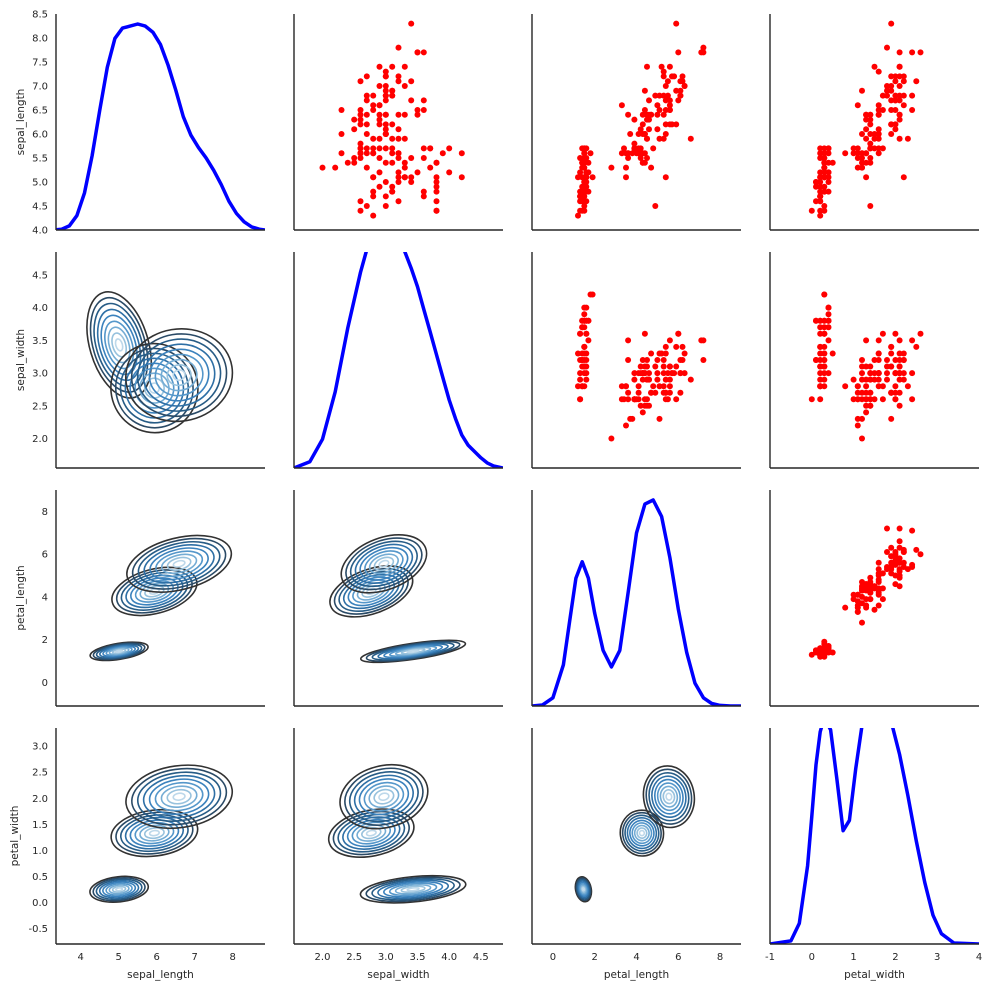 The width and height of the screenshot is (990, 991). Describe the element at coordinates (40, 159) in the screenshot. I see `y-tick-label: 5.5` at that location.